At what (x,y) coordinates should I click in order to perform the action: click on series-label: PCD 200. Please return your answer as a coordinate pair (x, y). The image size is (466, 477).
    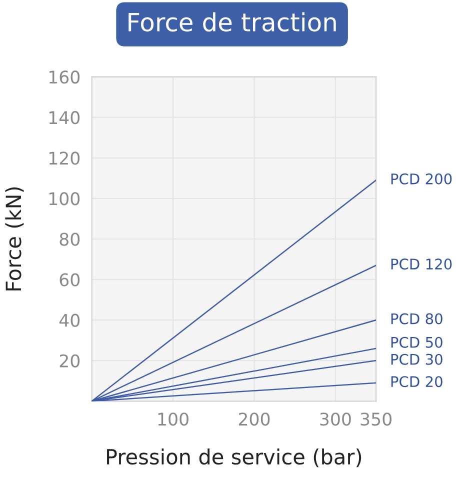
    Looking at the image, I should click on (421, 178).